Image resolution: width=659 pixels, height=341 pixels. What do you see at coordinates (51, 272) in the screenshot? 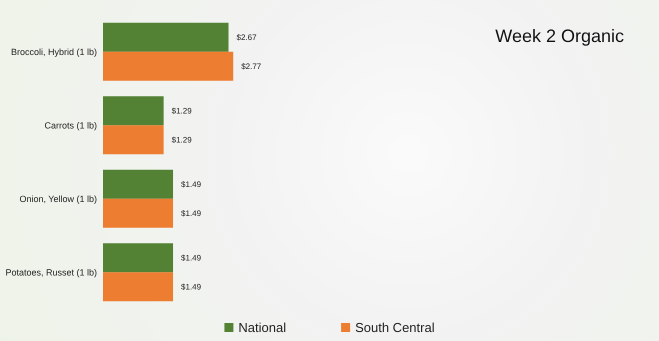
I see `y-tick-label: Potatoes, Russet (1 lb)` at bounding box center [51, 272].